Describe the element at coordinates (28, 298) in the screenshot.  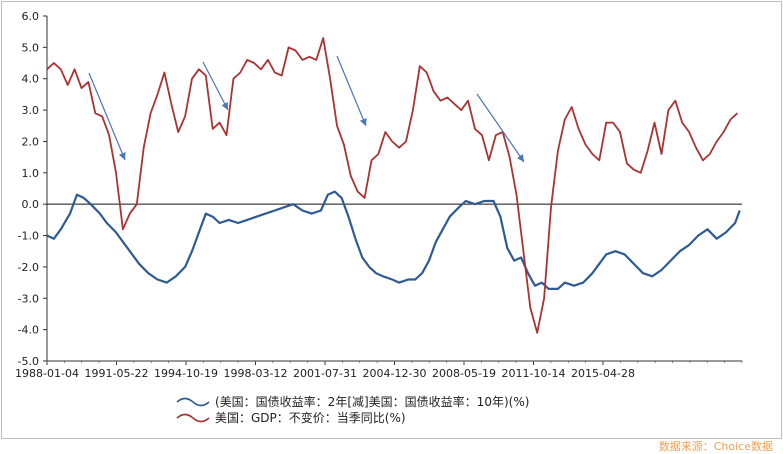
I see `y-tick-label: -3.0` at that location.